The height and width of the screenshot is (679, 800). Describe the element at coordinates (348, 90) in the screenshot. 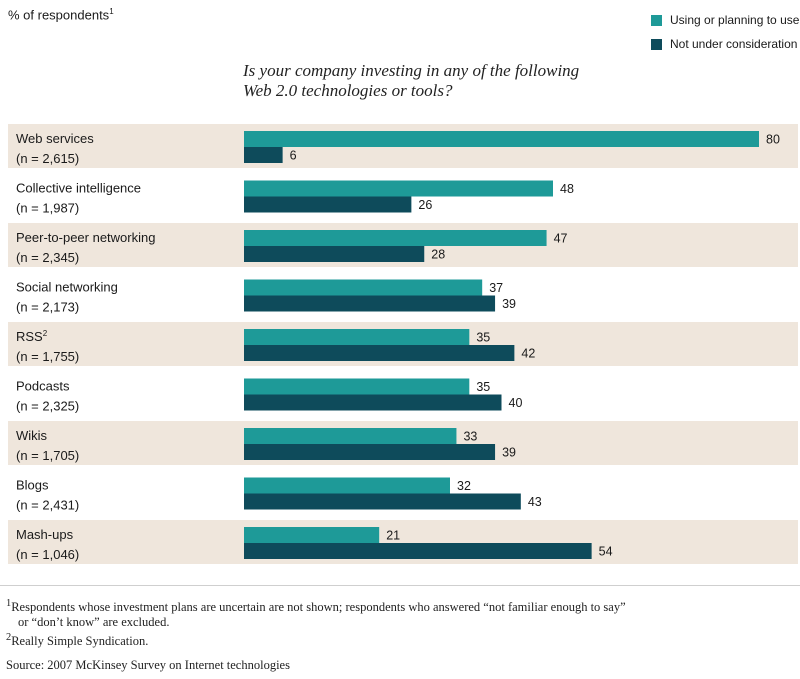

I see `chart-title-line-2: Web 2.0 technologies or tools?` at that location.